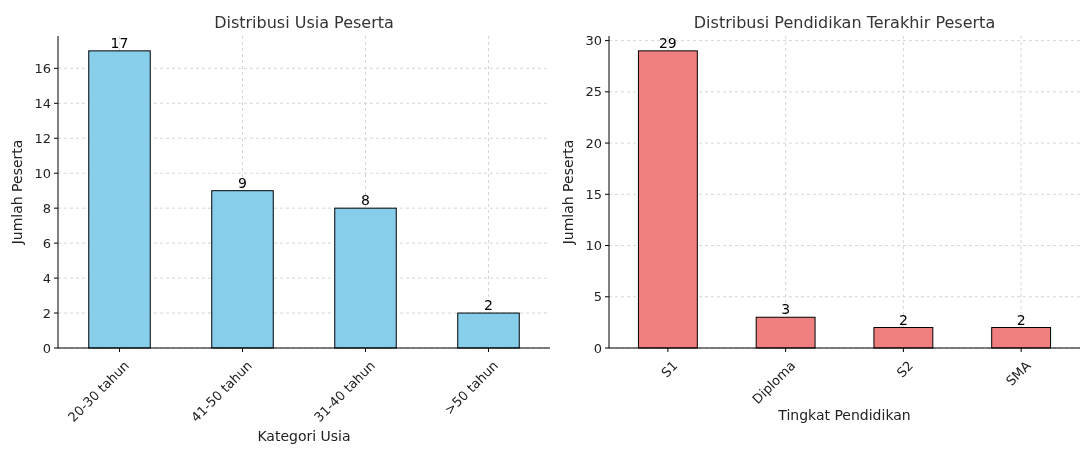 The image size is (1088, 450). What do you see at coordinates (119, 42) in the screenshot?
I see `data-label: 17` at bounding box center [119, 42].